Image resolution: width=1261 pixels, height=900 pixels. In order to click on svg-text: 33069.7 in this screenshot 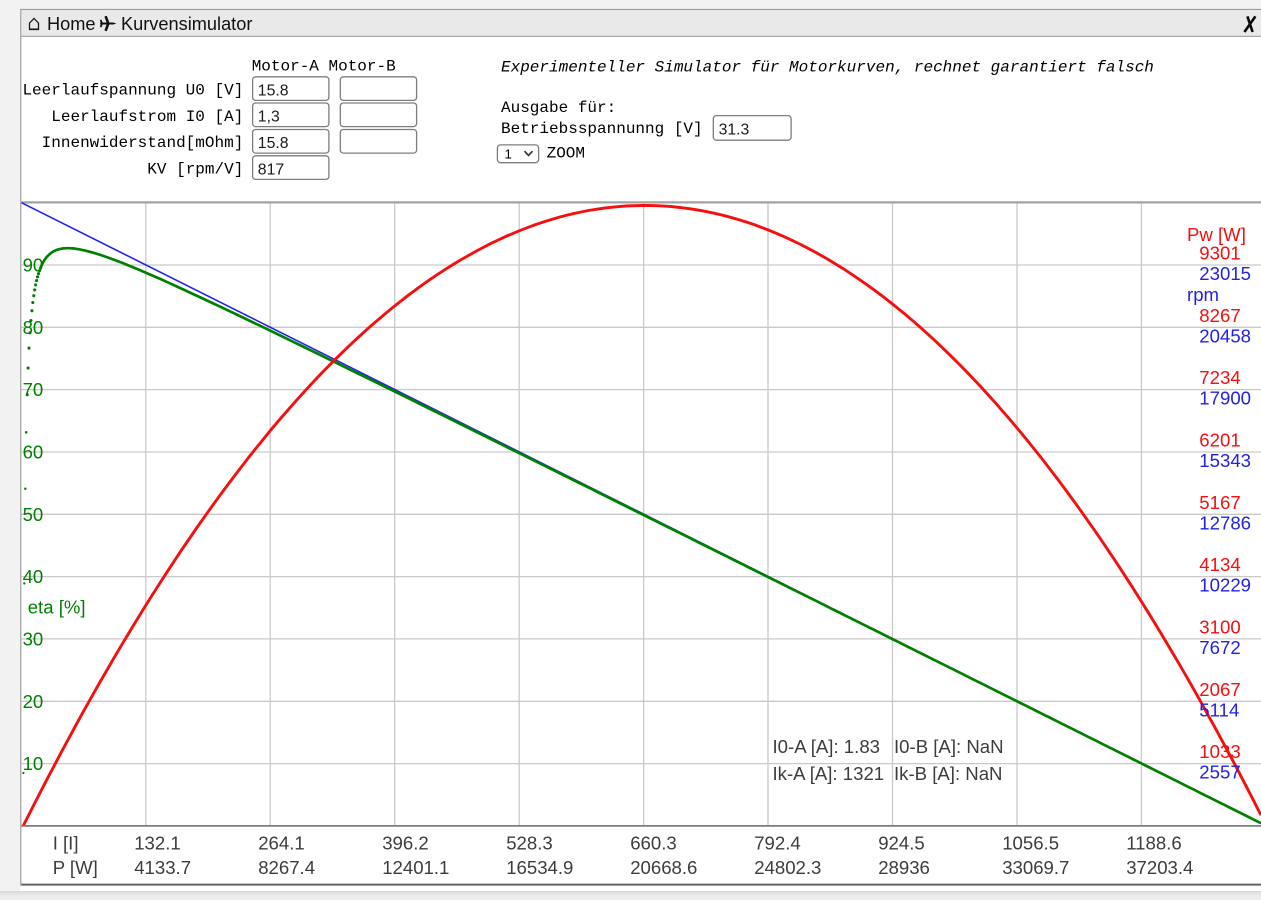, I will do `click(1035, 867)`.